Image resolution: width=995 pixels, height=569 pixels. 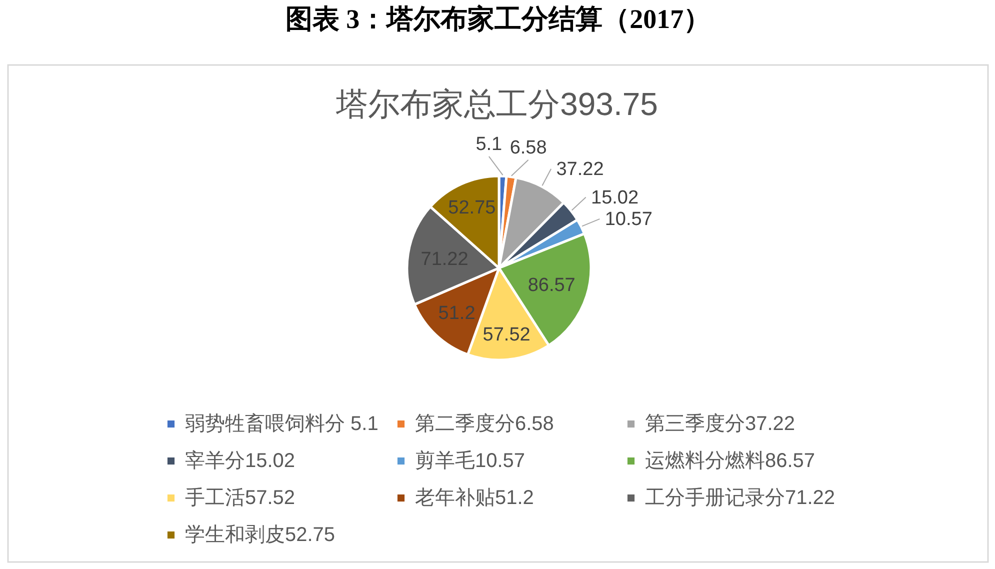 I want to click on legend-label: 运燃料分燃料86.57, so click(x=730, y=461).